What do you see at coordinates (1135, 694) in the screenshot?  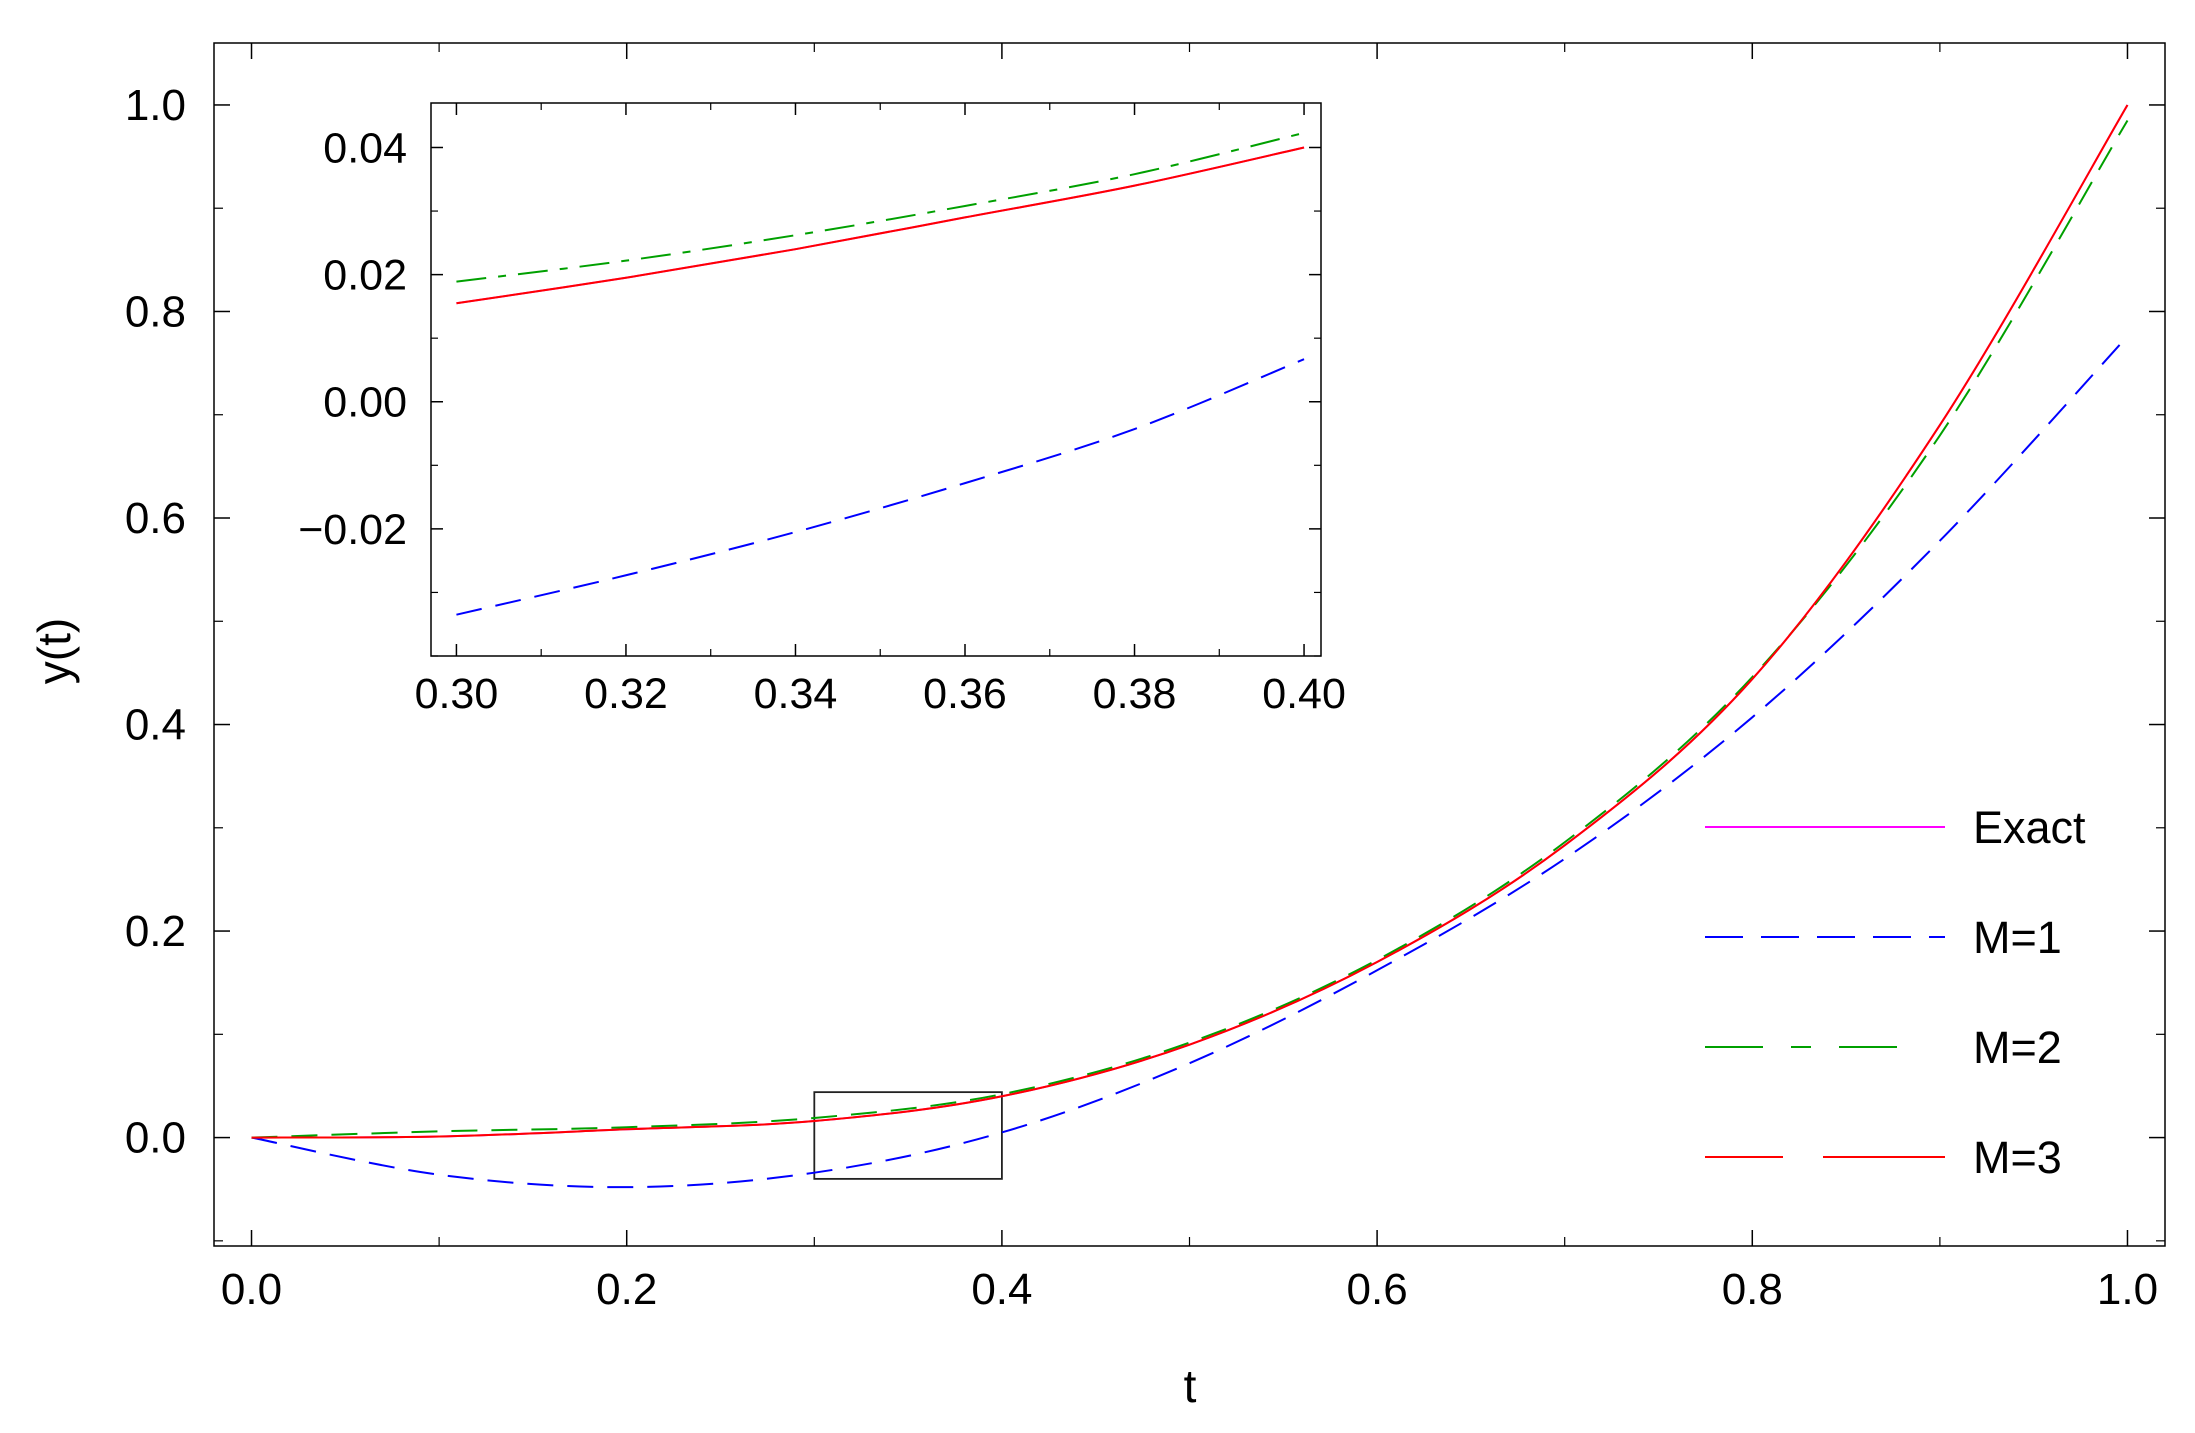 I see `x-tick-label: 0.38` at bounding box center [1135, 694].